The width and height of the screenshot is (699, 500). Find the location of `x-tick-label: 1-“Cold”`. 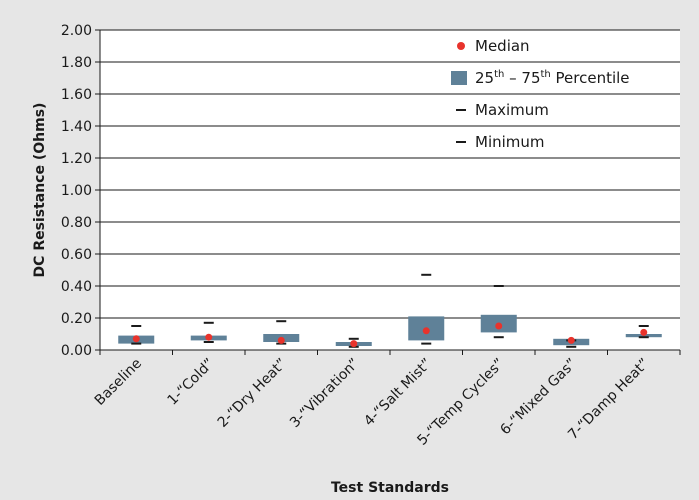

x-tick-label: 1-“Cold” is located at coordinates (190, 382).